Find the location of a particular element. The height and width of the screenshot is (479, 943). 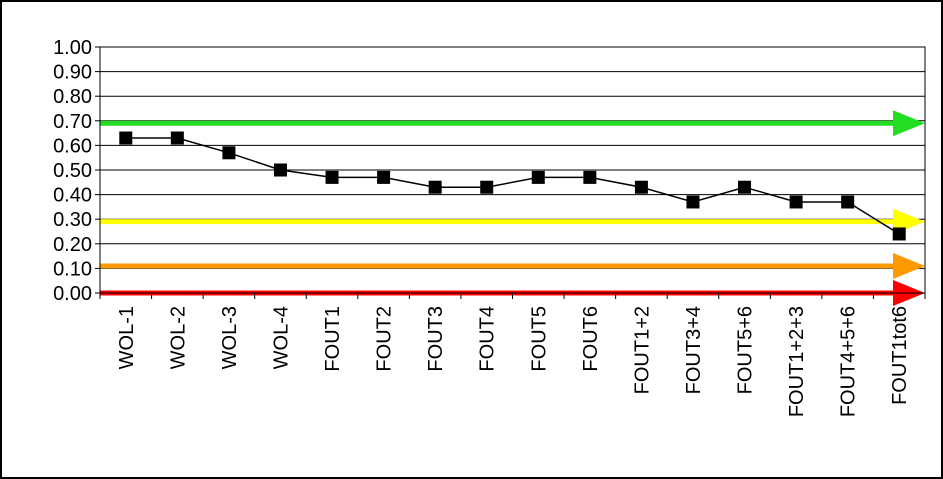

x-tick-label: FOUT3 is located at coordinates (436, 339).